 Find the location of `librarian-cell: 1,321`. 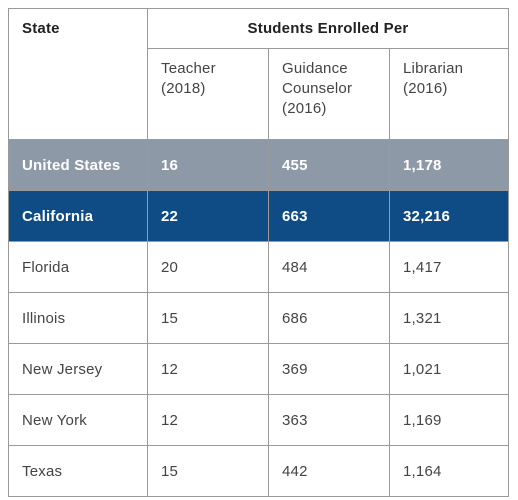

librarian-cell: 1,321 is located at coordinates (449, 318).